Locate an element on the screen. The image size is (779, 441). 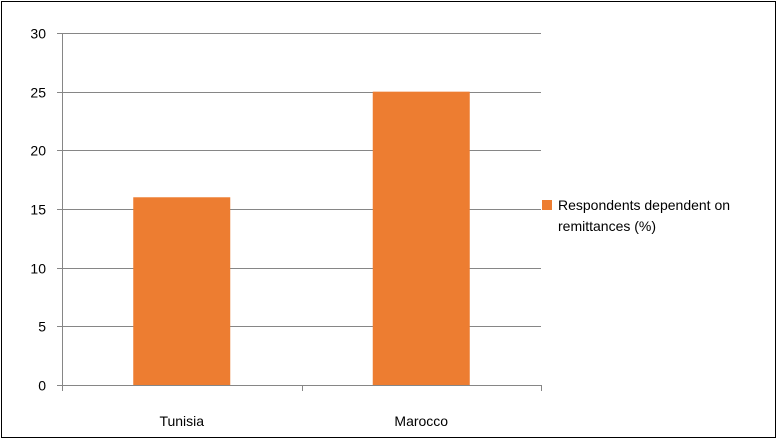
y-tick-label-20: 20 is located at coordinates (38, 151).